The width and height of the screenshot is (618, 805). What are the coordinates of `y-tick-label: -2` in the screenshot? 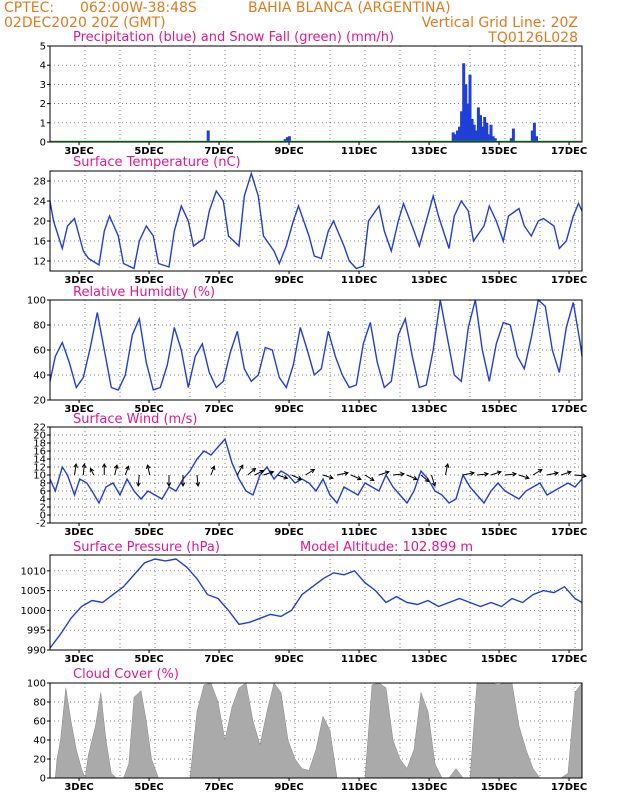 It's located at (41, 524).